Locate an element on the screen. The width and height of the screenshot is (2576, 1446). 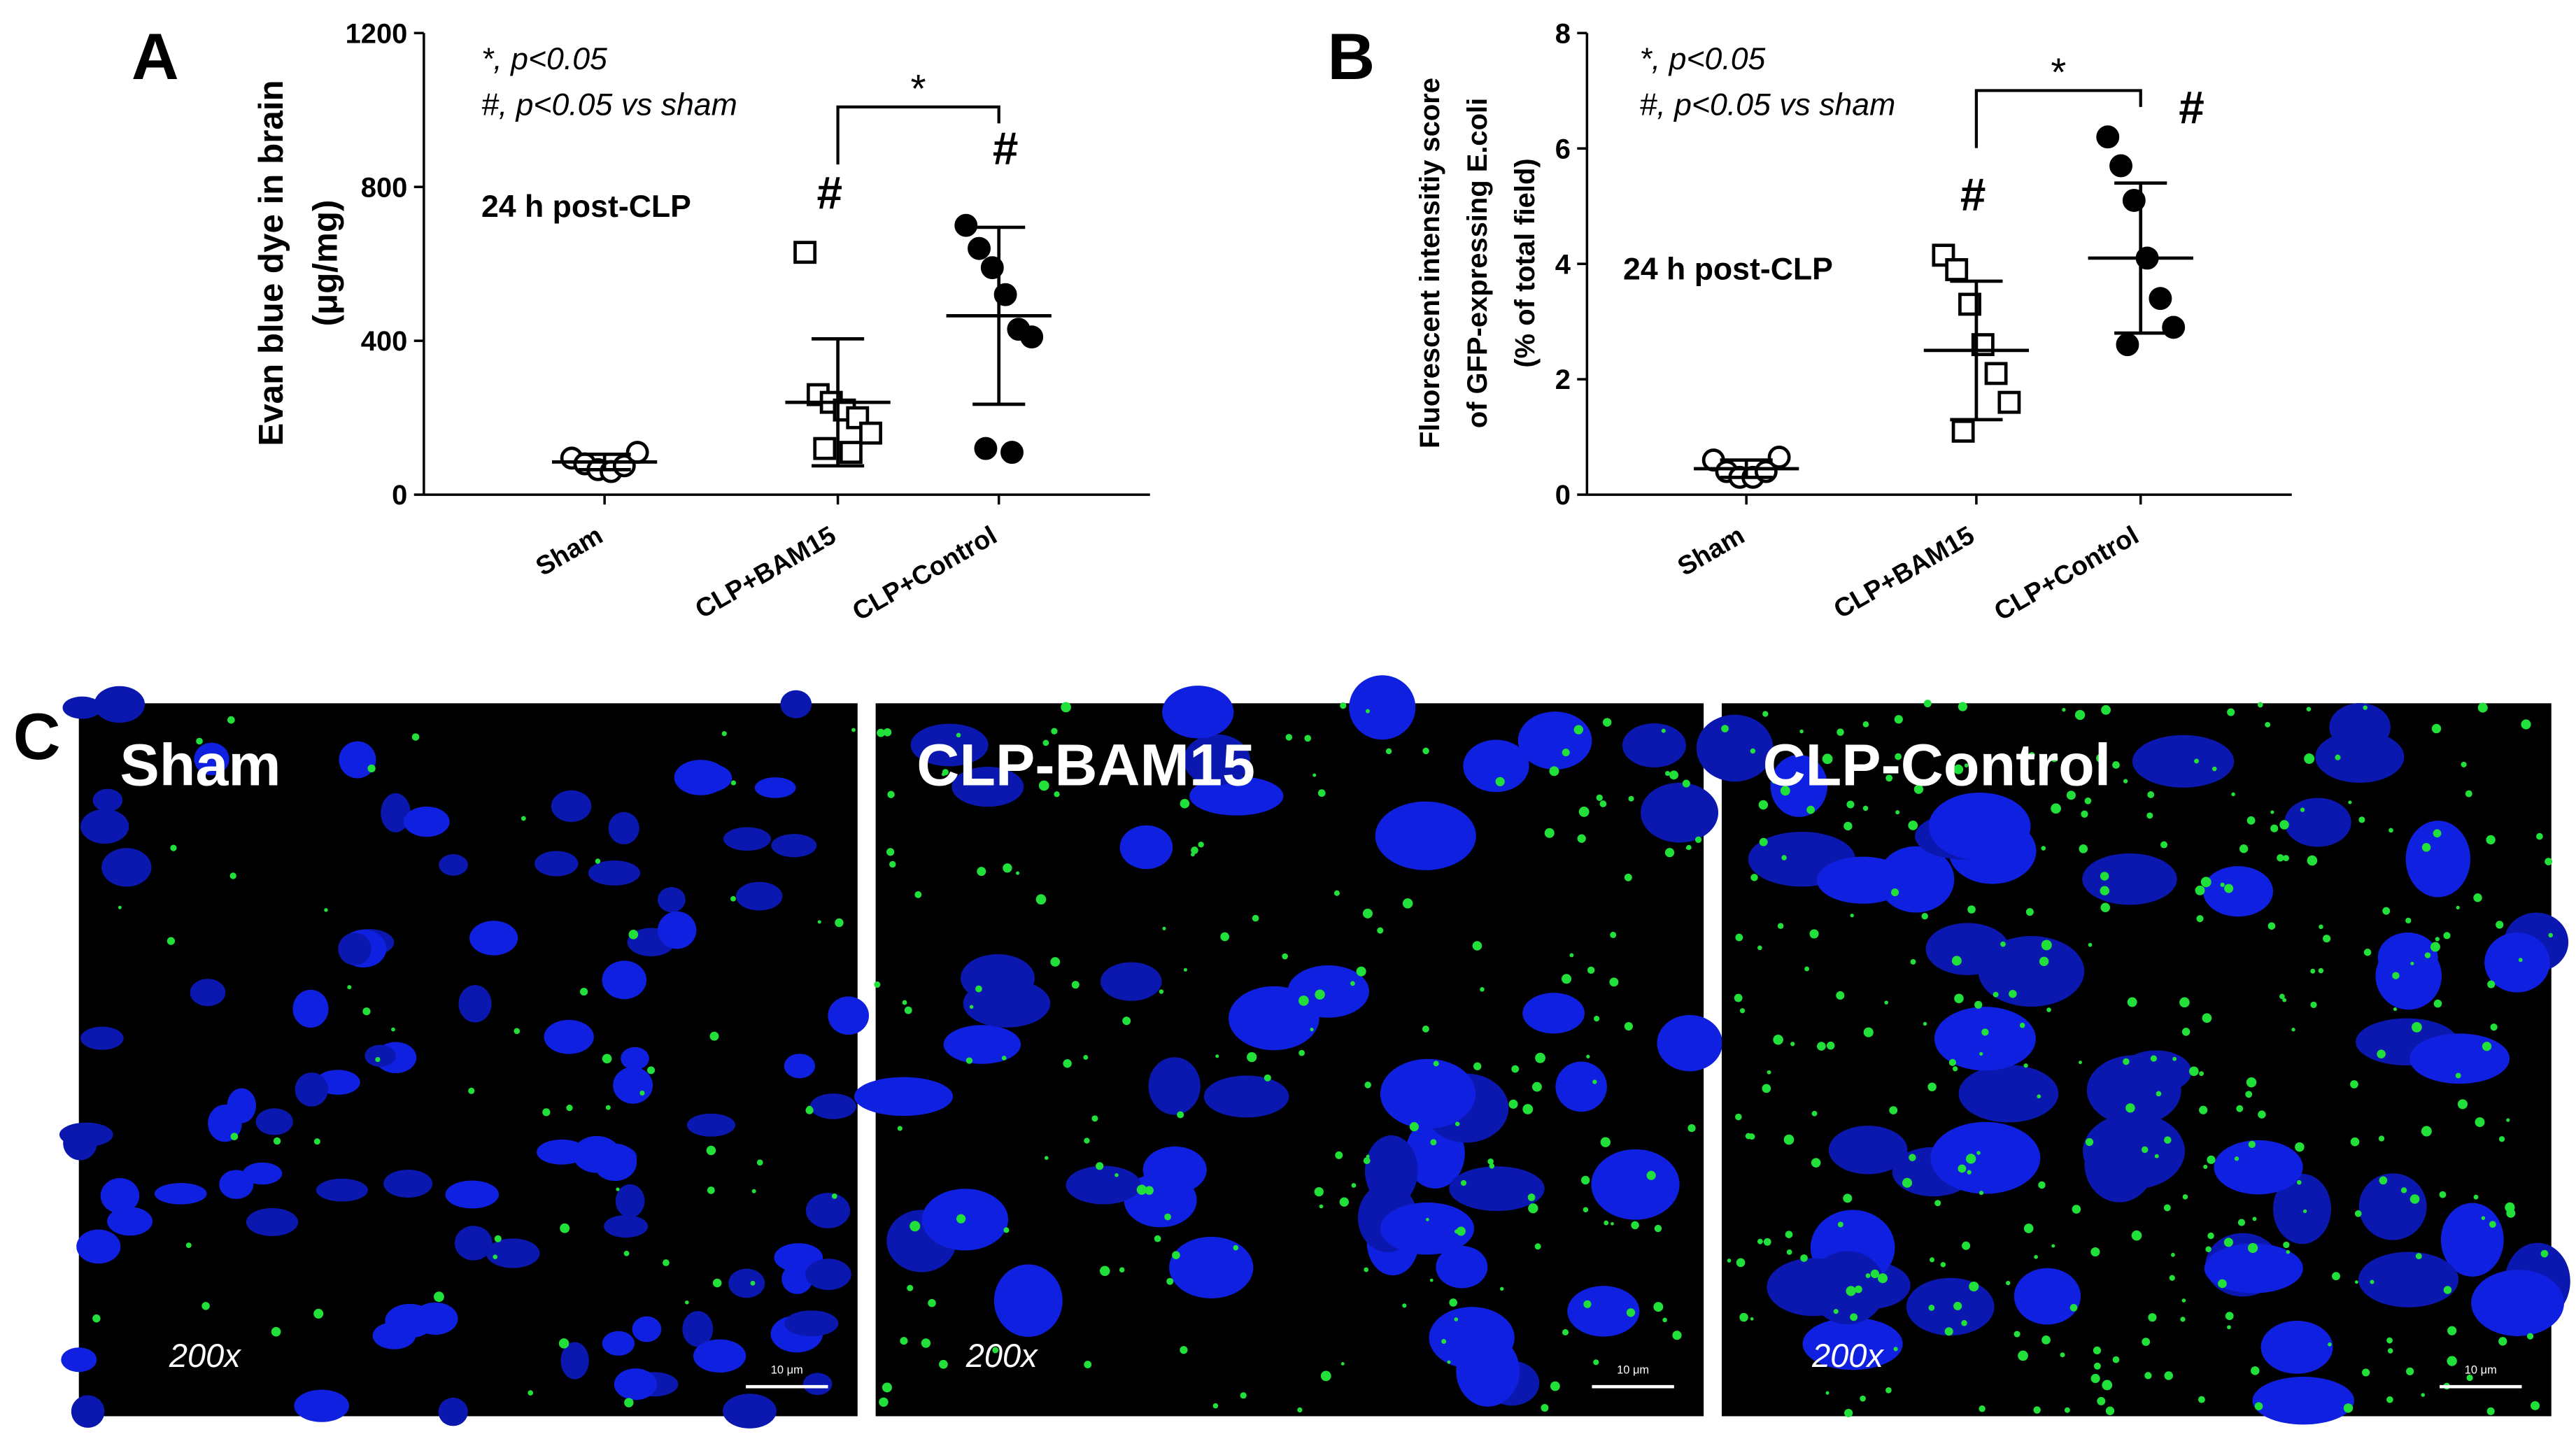
y-tick-label: 8 is located at coordinates (1563, 34).